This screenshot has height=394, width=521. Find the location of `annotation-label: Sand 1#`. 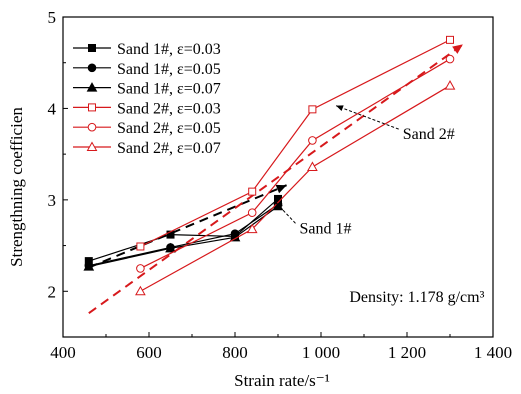

annotation-label: Sand 1# is located at coordinates (326, 228).